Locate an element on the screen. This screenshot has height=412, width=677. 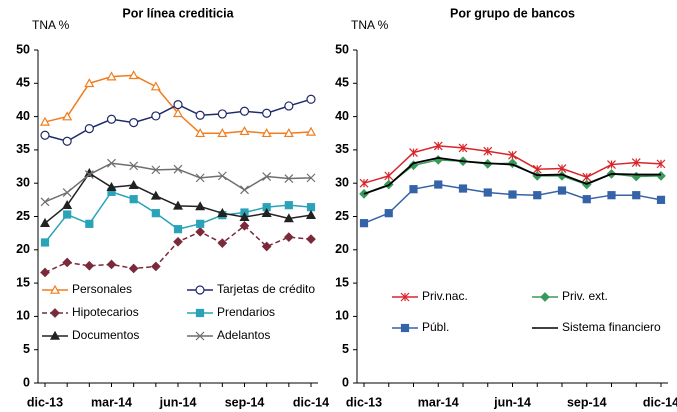
legend-label: Documentos is located at coordinates (105, 335).